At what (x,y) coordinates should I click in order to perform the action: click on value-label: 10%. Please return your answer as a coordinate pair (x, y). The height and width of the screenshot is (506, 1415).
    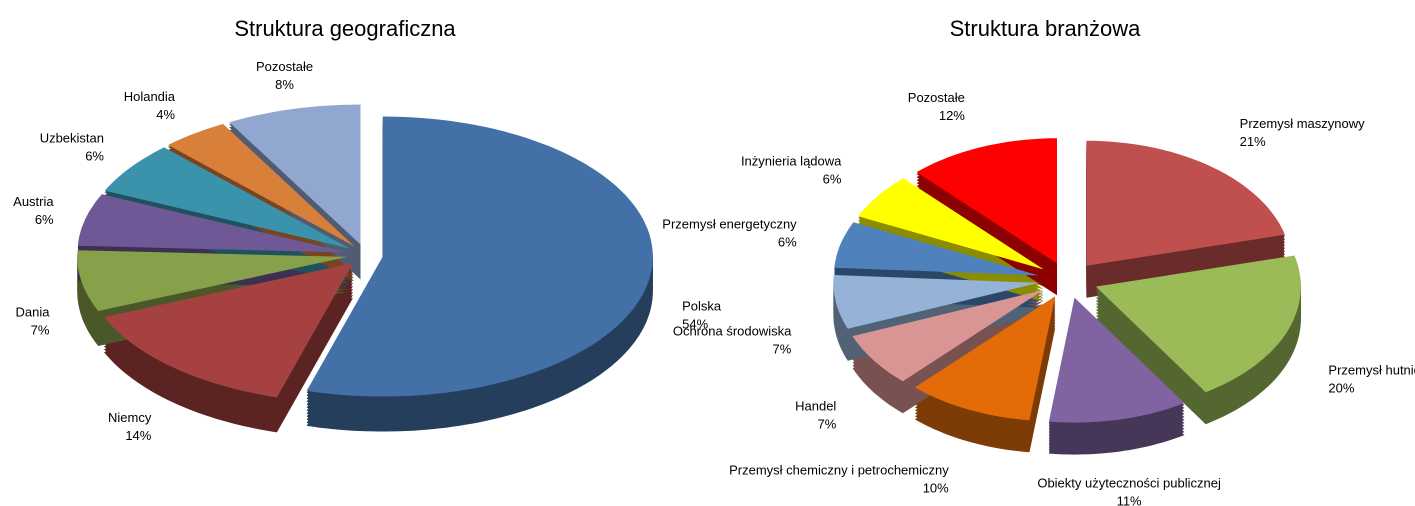
    Looking at the image, I should click on (936, 487).